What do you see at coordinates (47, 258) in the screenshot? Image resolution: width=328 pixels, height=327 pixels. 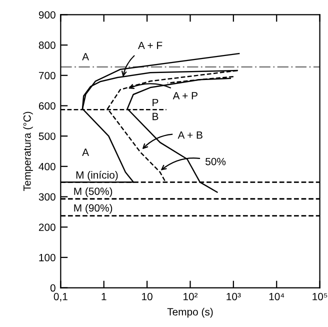 I see `y-tick-label: 100` at bounding box center [47, 258].